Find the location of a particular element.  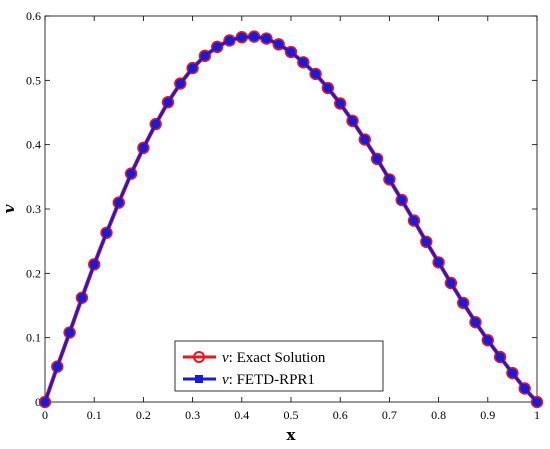

legend: v: Exact Solution v: FETD-RPR1 is located at coordinates (279, 366).